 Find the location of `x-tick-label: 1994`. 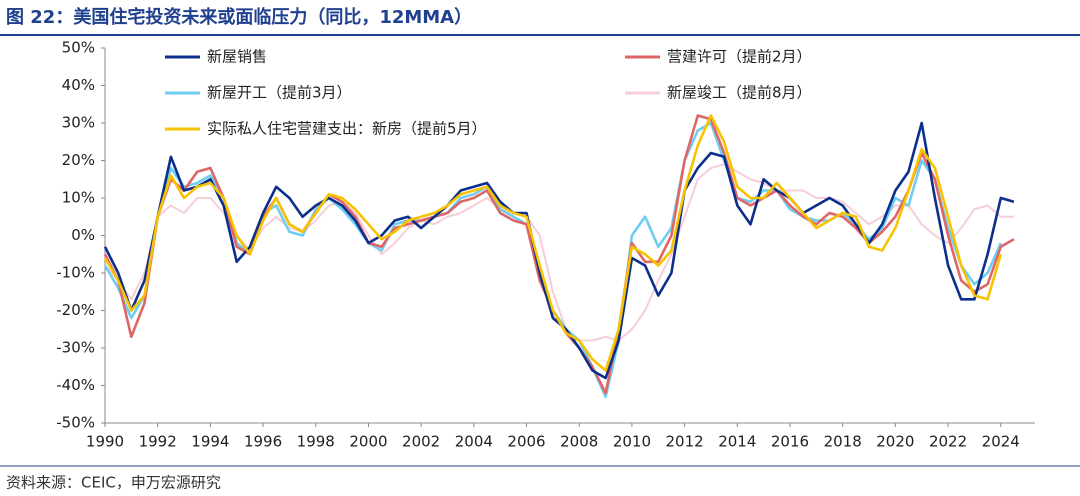

x-tick-label: 1994 is located at coordinates (210, 442).